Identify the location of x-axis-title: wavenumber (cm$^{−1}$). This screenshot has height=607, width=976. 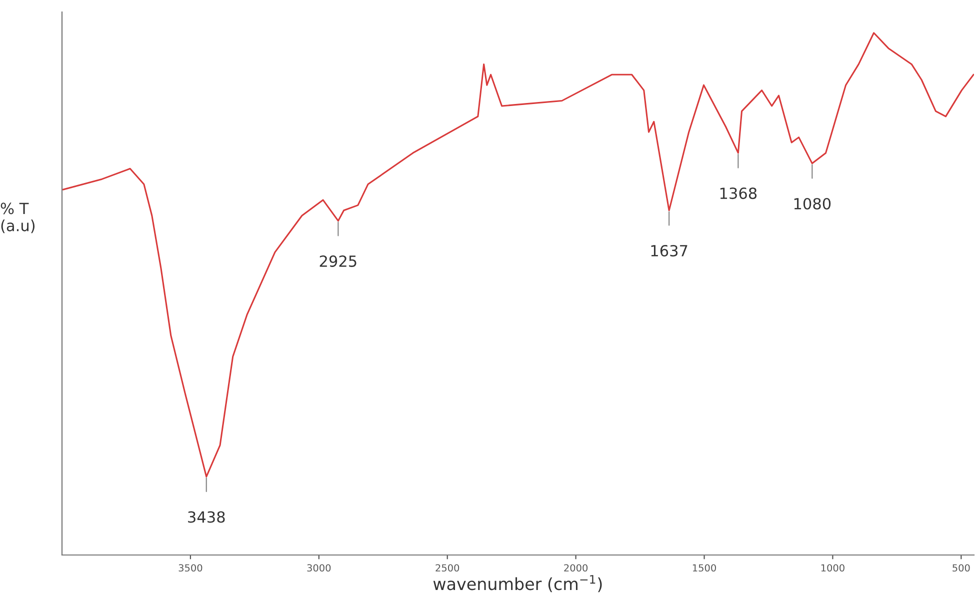
(517, 583).